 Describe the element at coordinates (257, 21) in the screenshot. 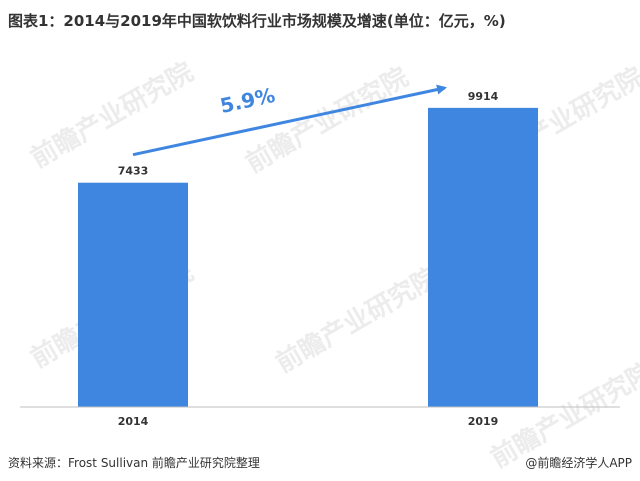

I see `chart-title: 图表1：2014与2019年中国软饮料行业市场规模及增速(单位：亿元，%)` at that location.